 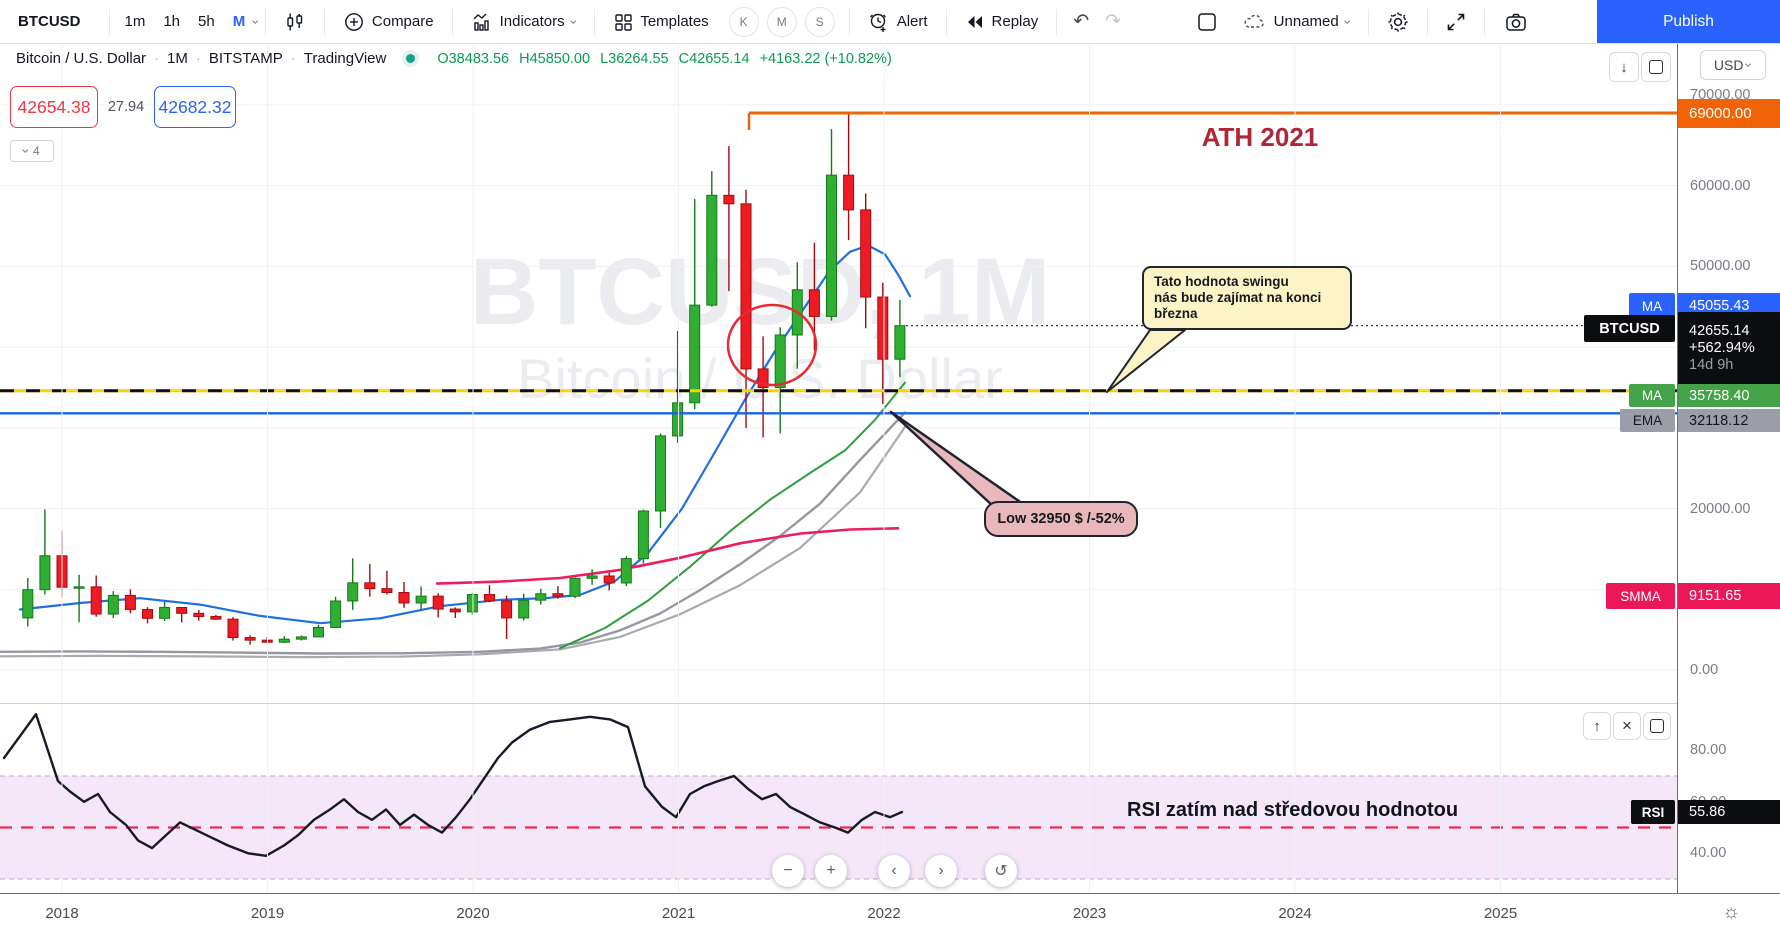 I want to click on zoom-in-button: +, so click(x=831, y=871).